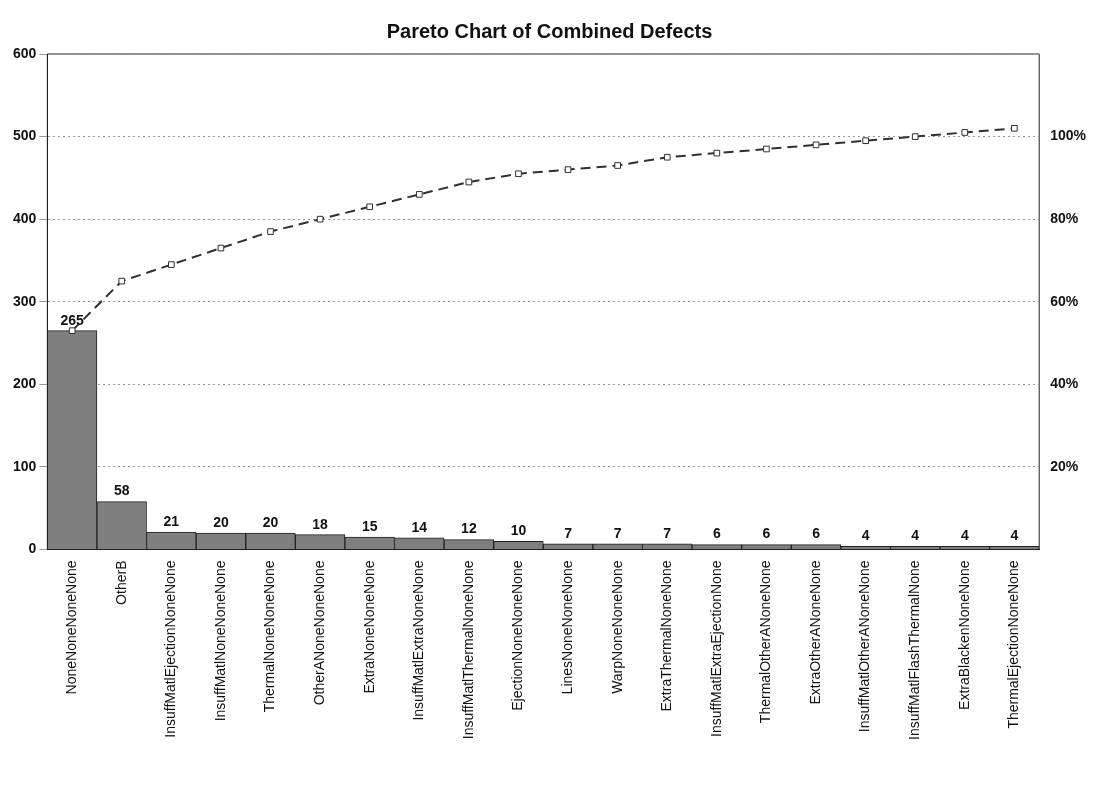 Image resolution: width=1109 pixels, height=803 pixels. What do you see at coordinates (269, 636) in the screenshot?
I see `x-tick-label: ThermalNoneNoneNone` at bounding box center [269, 636].